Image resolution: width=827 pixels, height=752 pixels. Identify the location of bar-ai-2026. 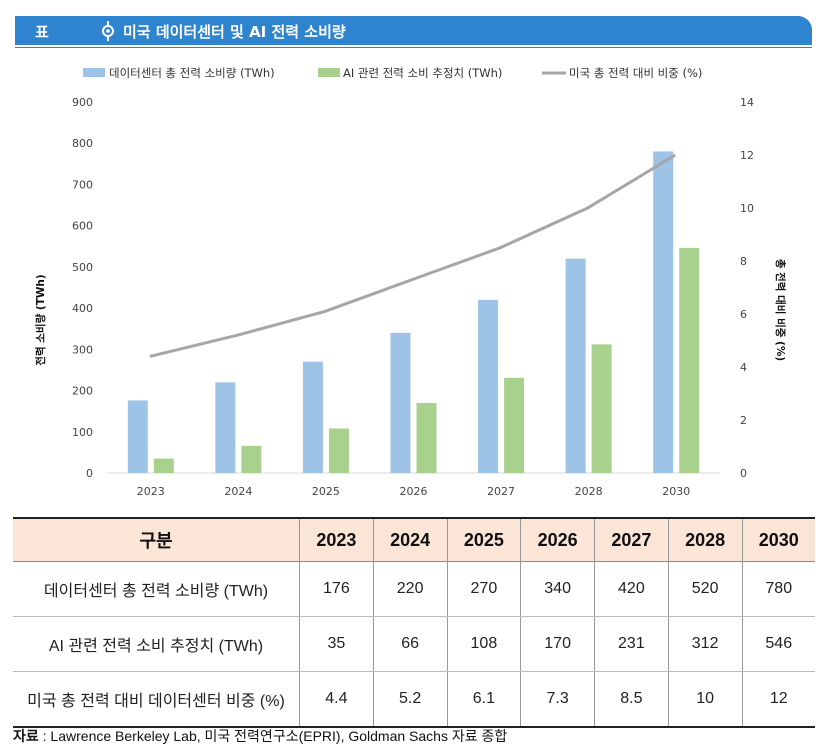
(426, 437).